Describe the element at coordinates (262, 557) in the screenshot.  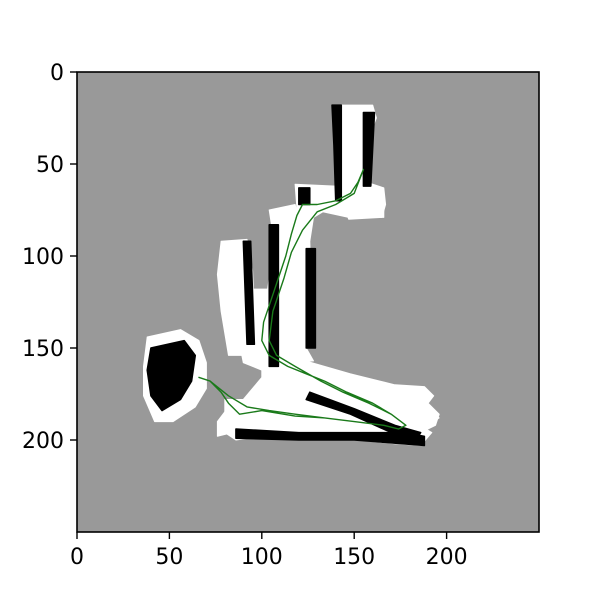
I see `x-tick-label: 100` at that location.